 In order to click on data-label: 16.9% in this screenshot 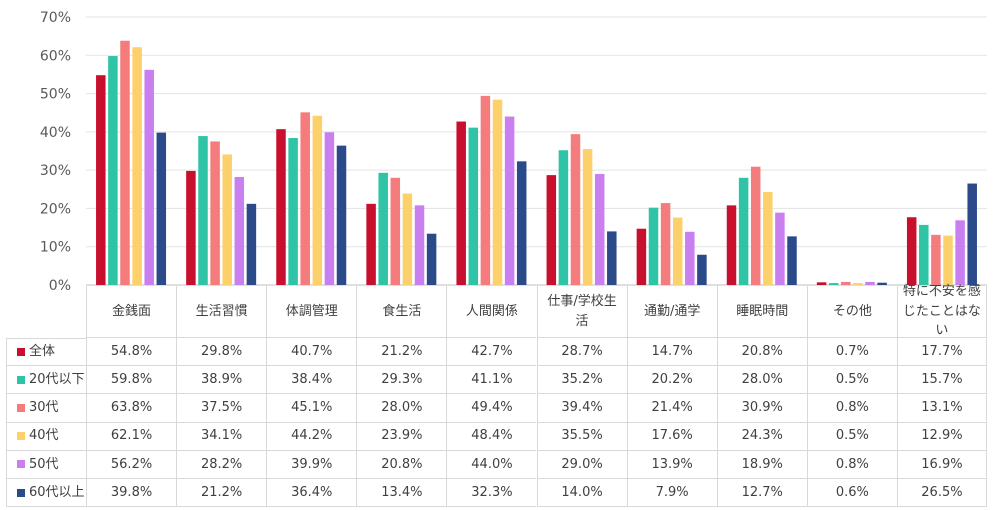, I will do `click(941, 464)`.